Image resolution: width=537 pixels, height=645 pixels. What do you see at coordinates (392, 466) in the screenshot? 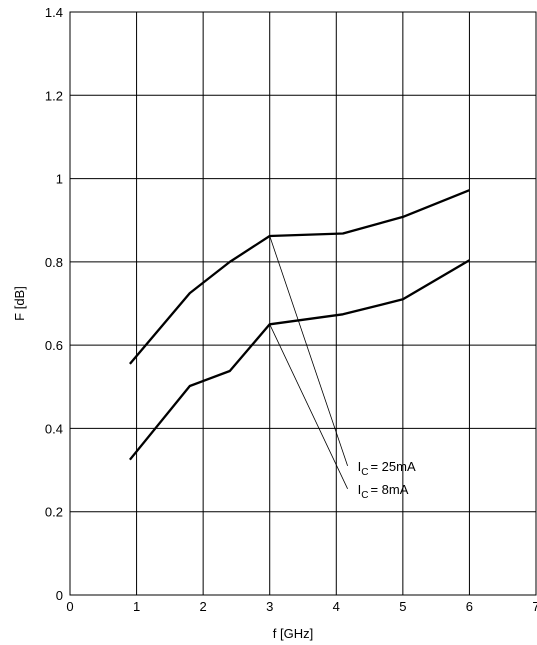
I see `annotation-value: = 25mA` at bounding box center [392, 466].